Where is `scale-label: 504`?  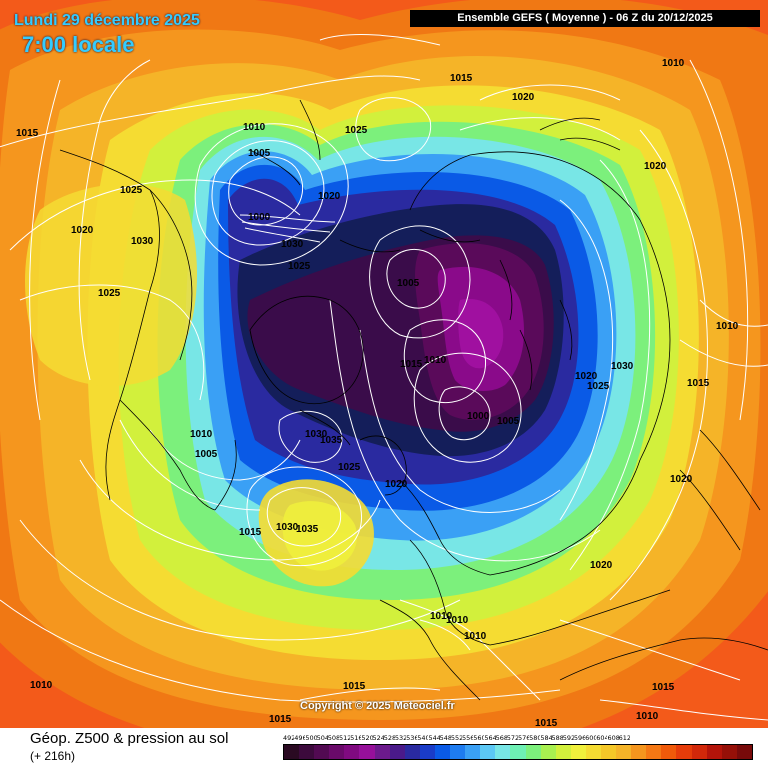 scale-label: 504 is located at coordinates (322, 738).